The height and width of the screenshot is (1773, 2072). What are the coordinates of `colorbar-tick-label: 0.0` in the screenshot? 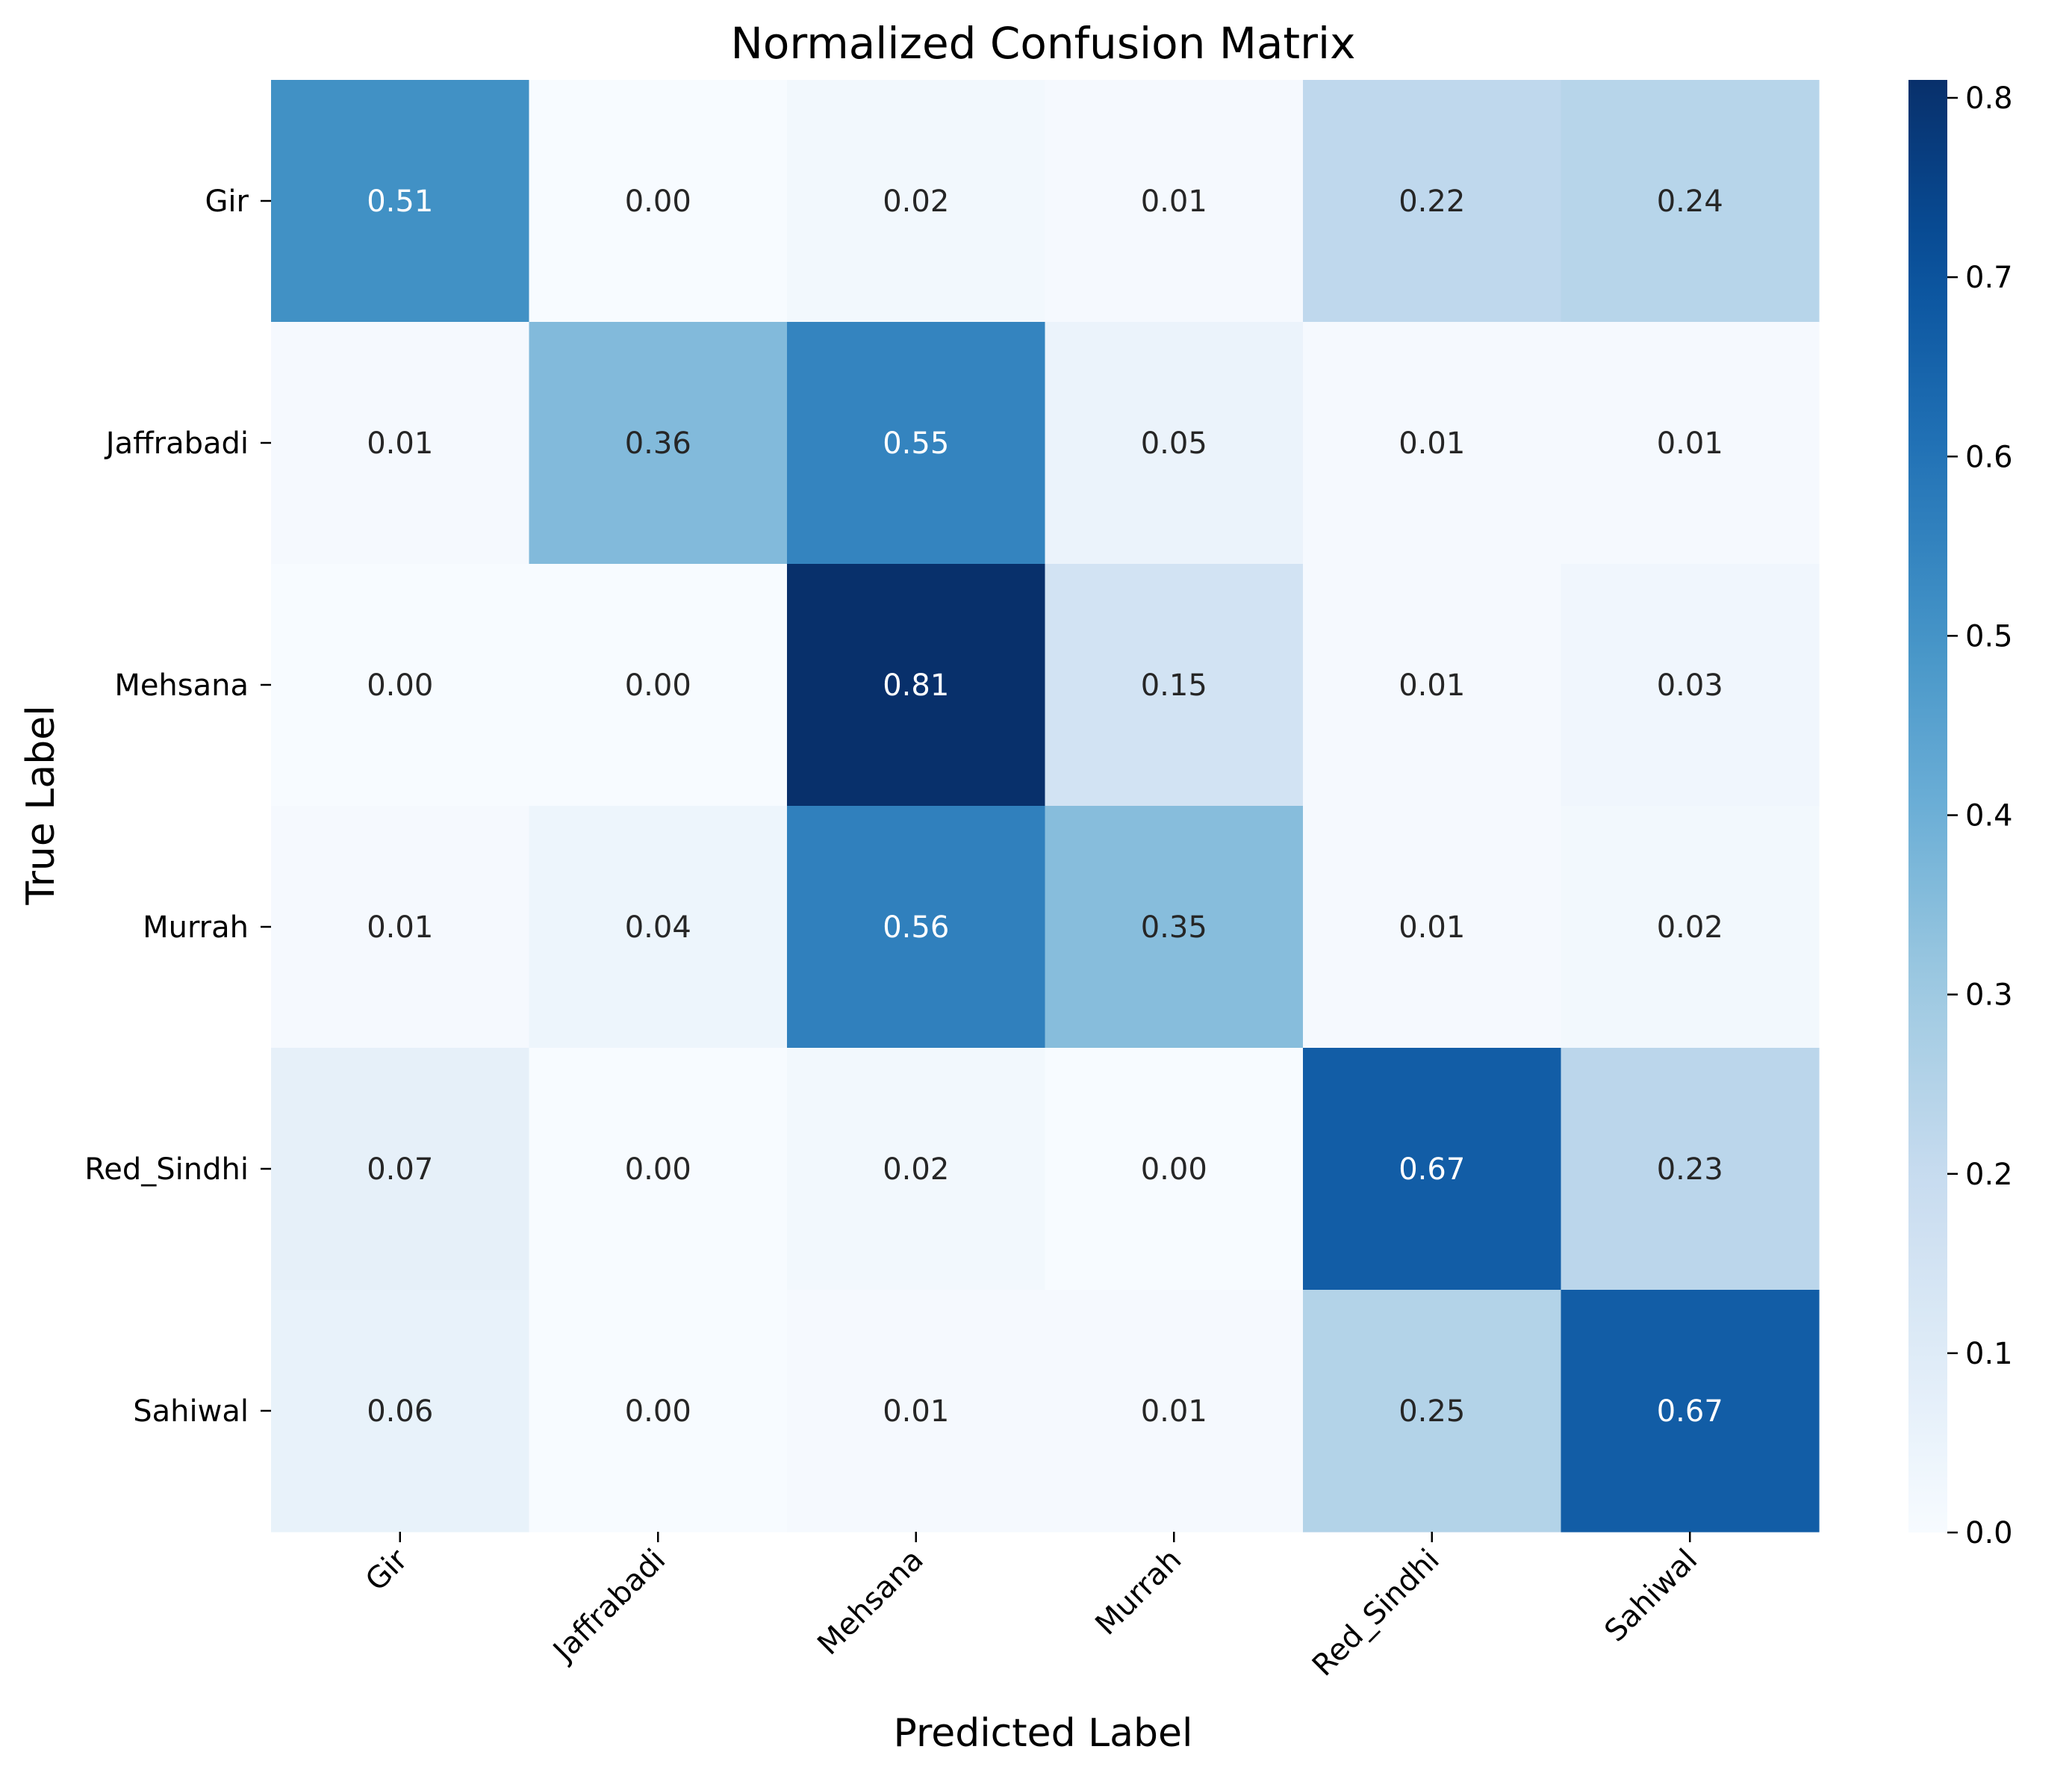 It's located at (1989, 1533).